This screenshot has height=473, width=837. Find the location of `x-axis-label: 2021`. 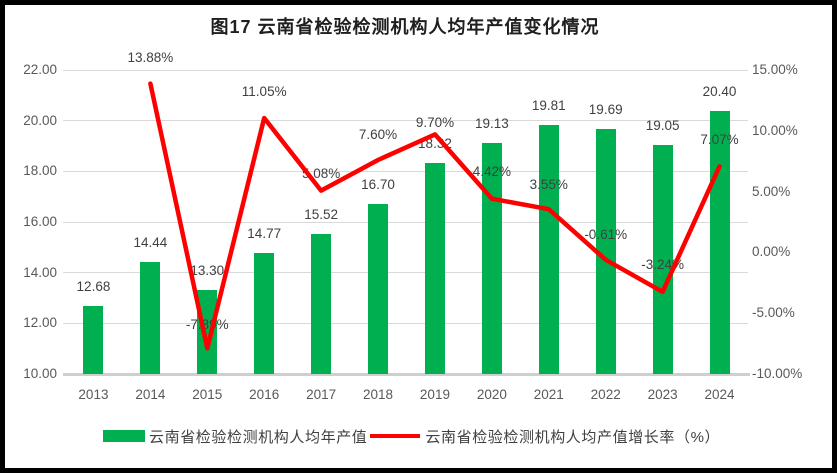

x-axis-label: 2021 is located at coordinates (548, 394).